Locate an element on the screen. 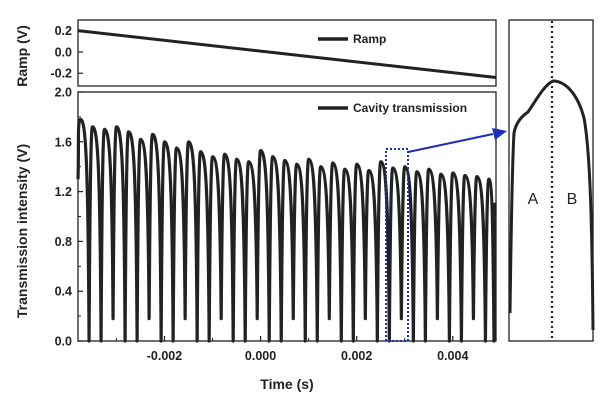 Image resolution: width=601 pixels, height=403 pixels. zoom-region-box is located at coordinates (397, 245).